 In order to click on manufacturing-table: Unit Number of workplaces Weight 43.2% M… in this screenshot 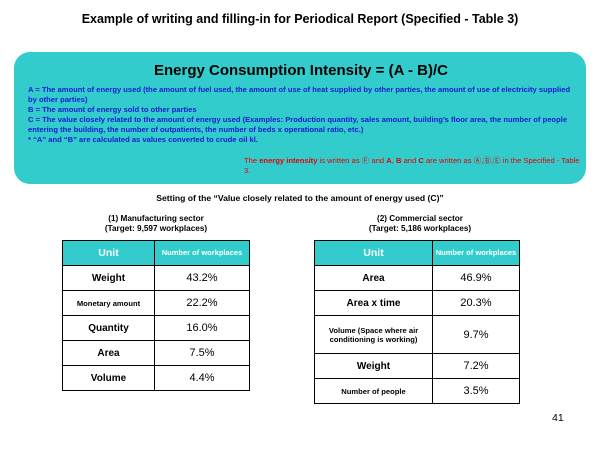, I will do `click(156, 315)`.